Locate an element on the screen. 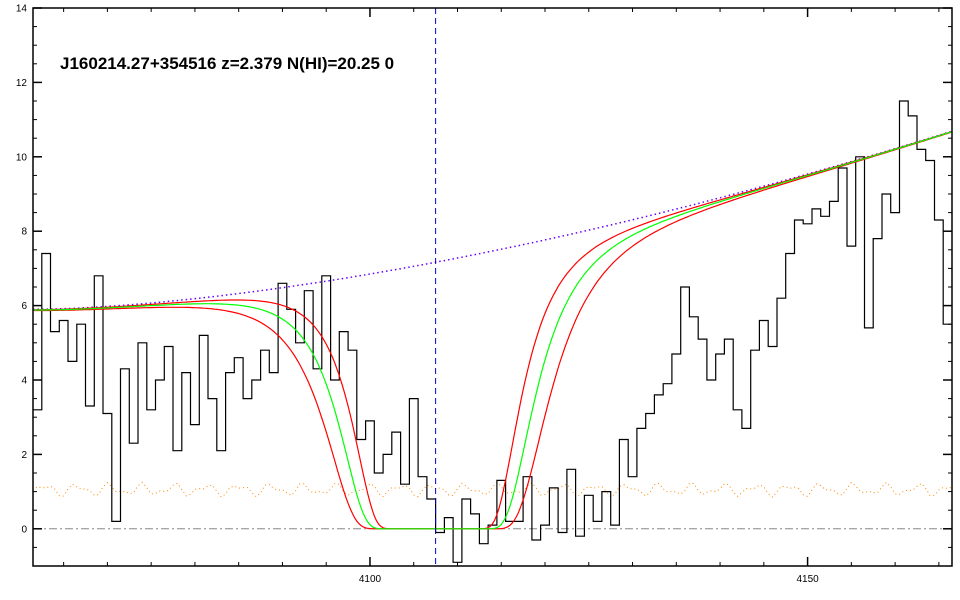 This screenshot has height=600, width=960. y-tick-label: 2 is located at coordinates (24, 455).